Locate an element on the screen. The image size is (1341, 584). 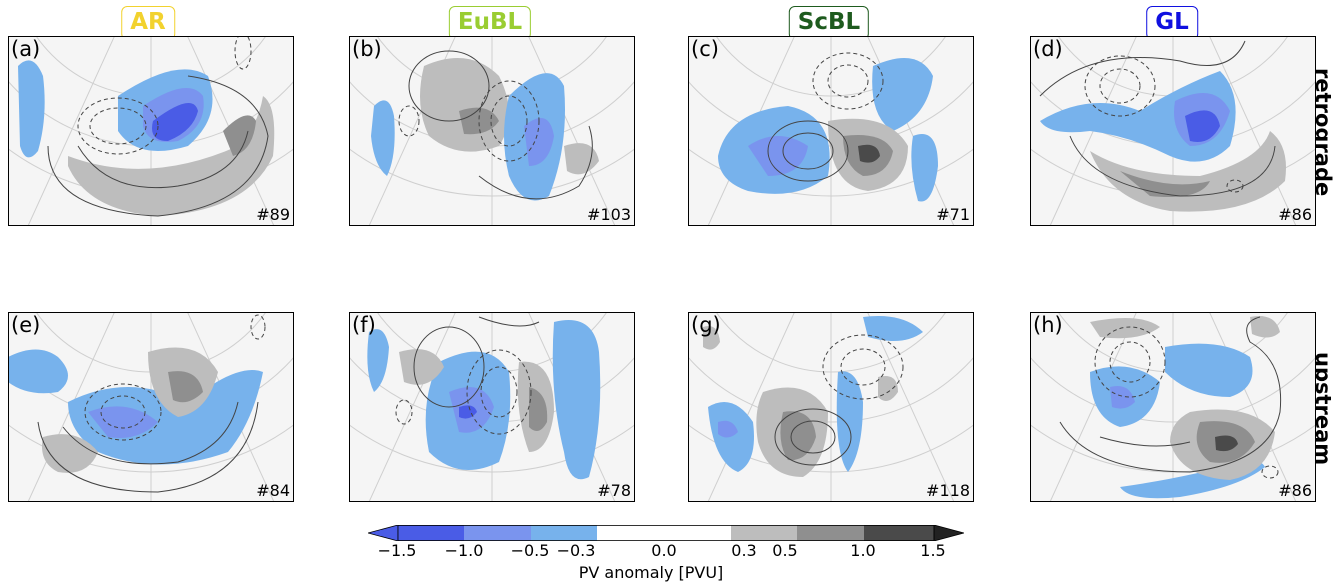
colorbar-tick: 1.0 is located at coordinates (863, 550).